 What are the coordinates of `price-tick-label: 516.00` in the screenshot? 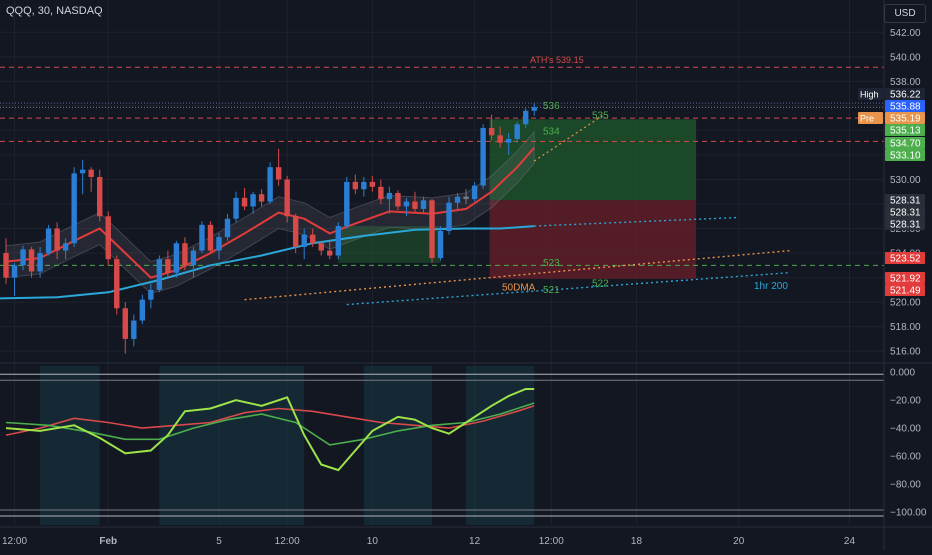 It's located at (905, 352).